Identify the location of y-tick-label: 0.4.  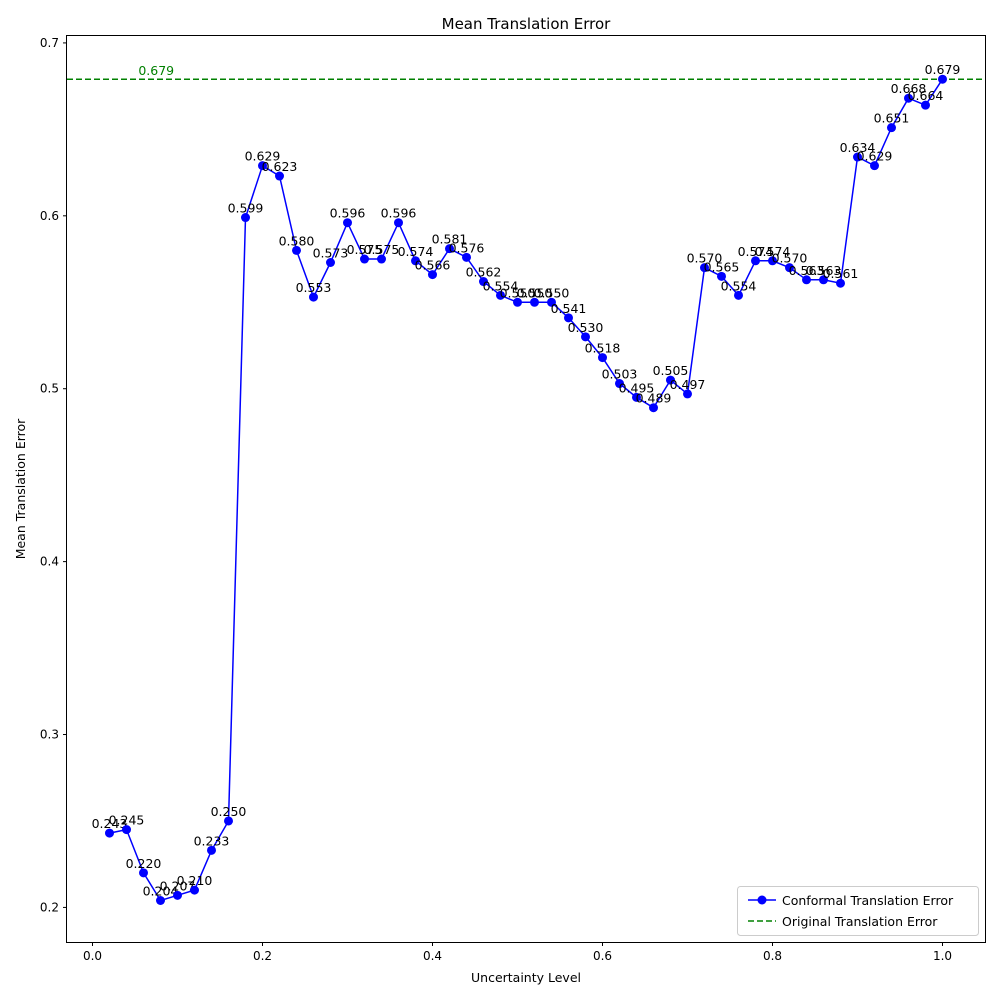
(49, 562).